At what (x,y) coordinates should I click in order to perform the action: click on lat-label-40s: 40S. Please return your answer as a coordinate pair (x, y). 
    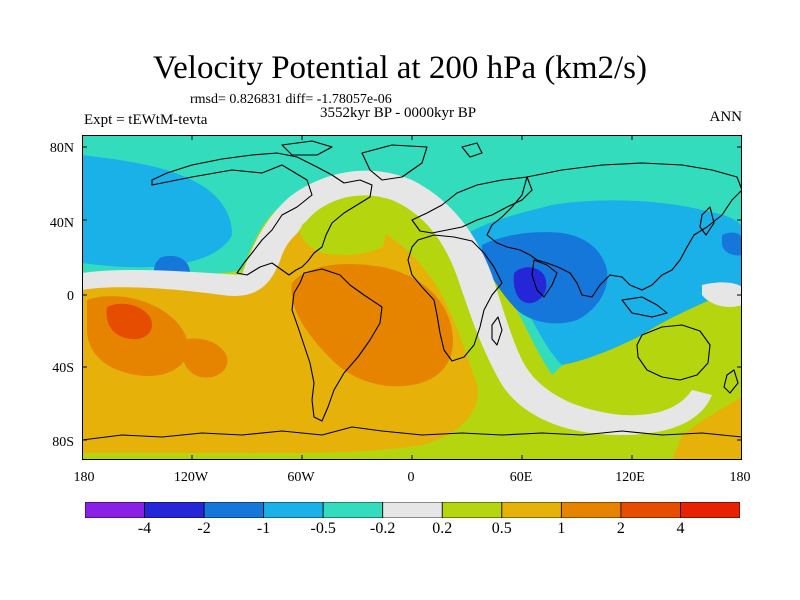
    Looking at the image, I should click on (63, 368).